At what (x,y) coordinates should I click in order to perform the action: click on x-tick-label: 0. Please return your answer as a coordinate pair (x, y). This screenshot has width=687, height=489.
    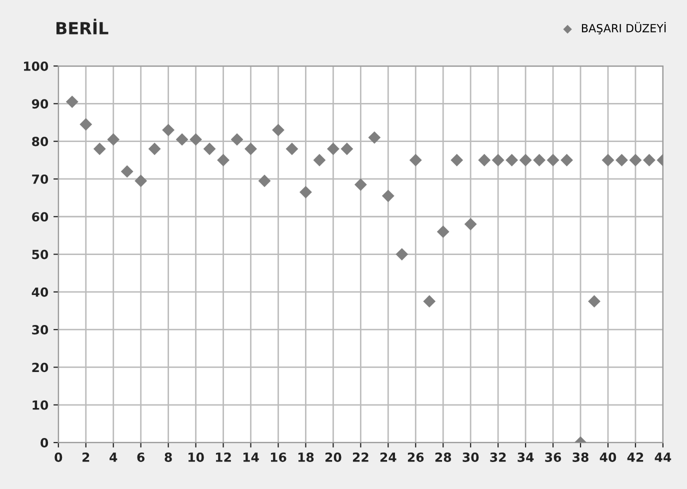
    Looking at the image, I should click on (58, 457).